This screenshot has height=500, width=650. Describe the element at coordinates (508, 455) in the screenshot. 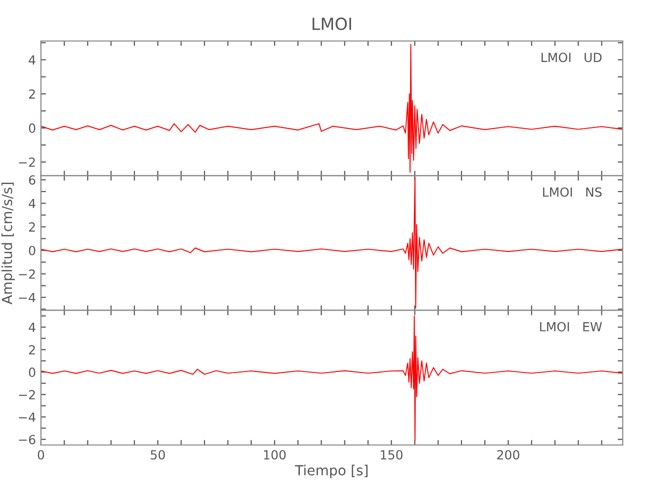

I see `x-tick-label: 200` at that location.